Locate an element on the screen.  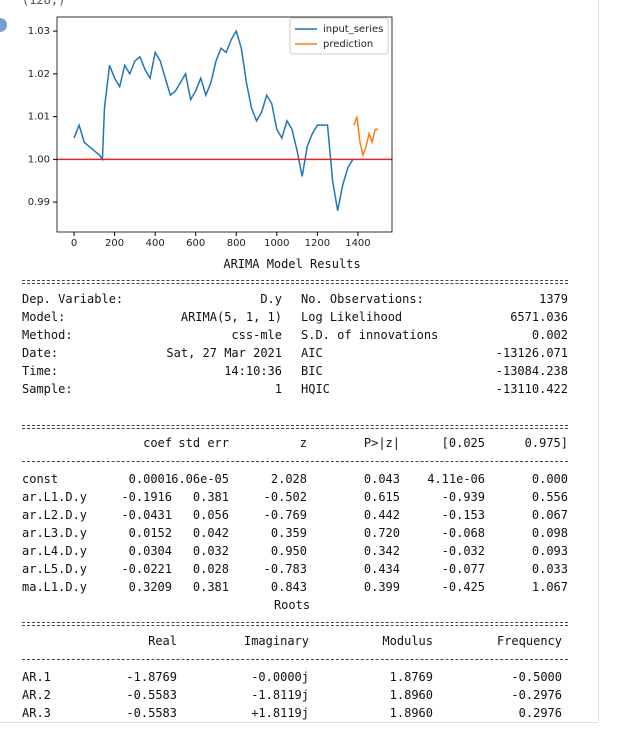
row-label: AR.1 is located at coordinates (36, 677).